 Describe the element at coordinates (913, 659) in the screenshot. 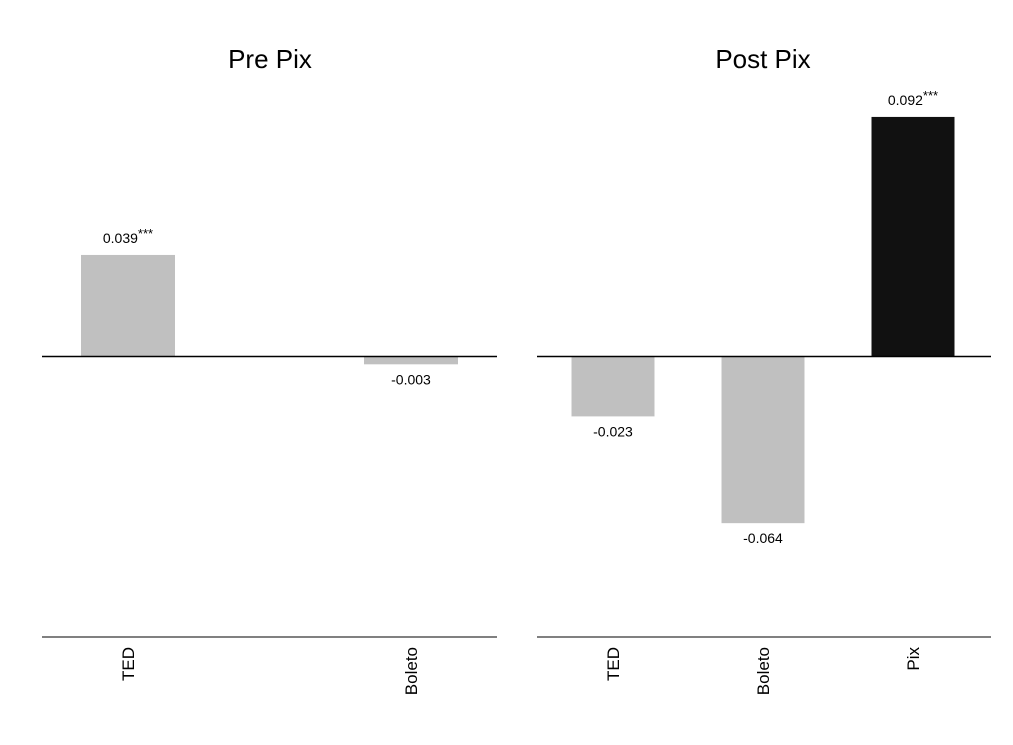

I see `post-pix-tick-label-pix: Pix` at that location.